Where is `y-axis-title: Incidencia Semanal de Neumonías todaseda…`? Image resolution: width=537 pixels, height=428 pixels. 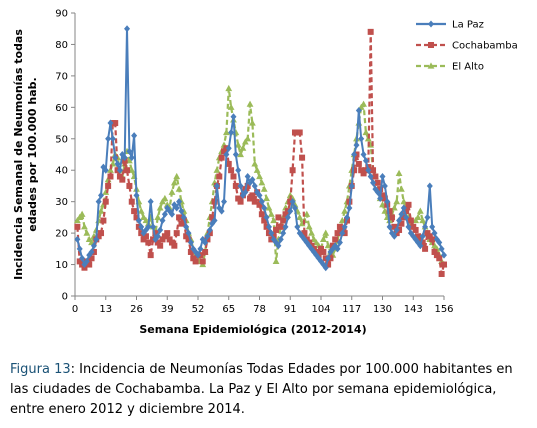 y-axis-title: Incidencia Semanal de Neumonías todaseda… is located at coordinates (25, 154).